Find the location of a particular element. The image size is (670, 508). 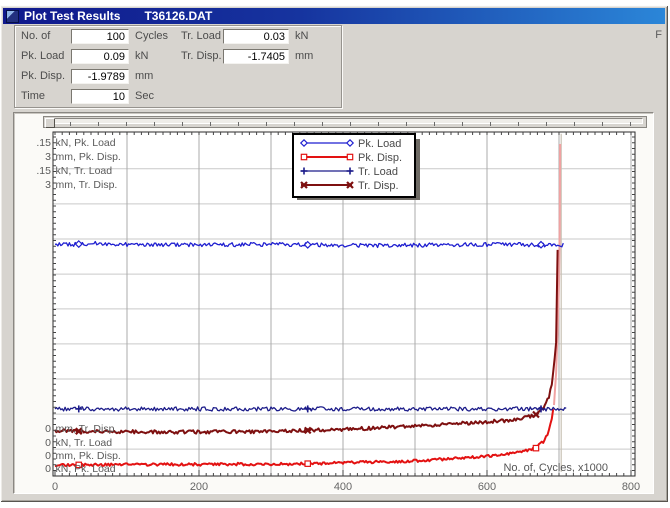

svg-text: 800 is located at coordinates (631, 487).